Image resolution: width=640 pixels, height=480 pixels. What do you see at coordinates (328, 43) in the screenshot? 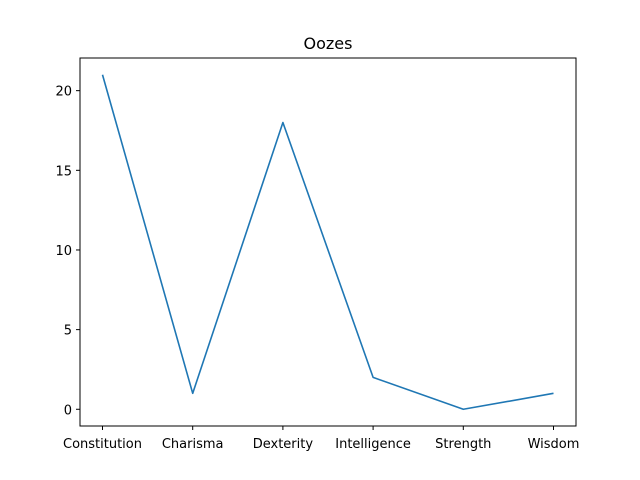
I see `chart-title: Oozes` at bounding box center [328, 43].